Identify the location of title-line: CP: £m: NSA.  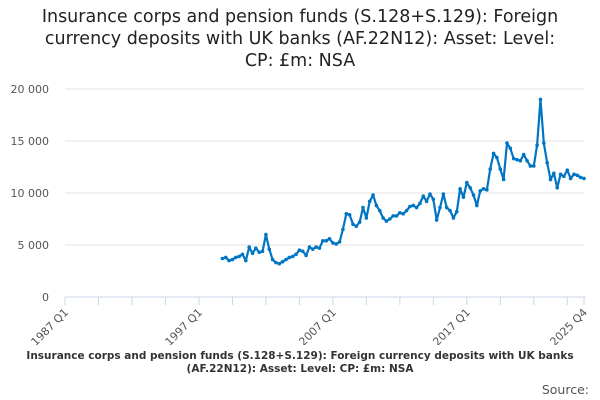
(300, 61).